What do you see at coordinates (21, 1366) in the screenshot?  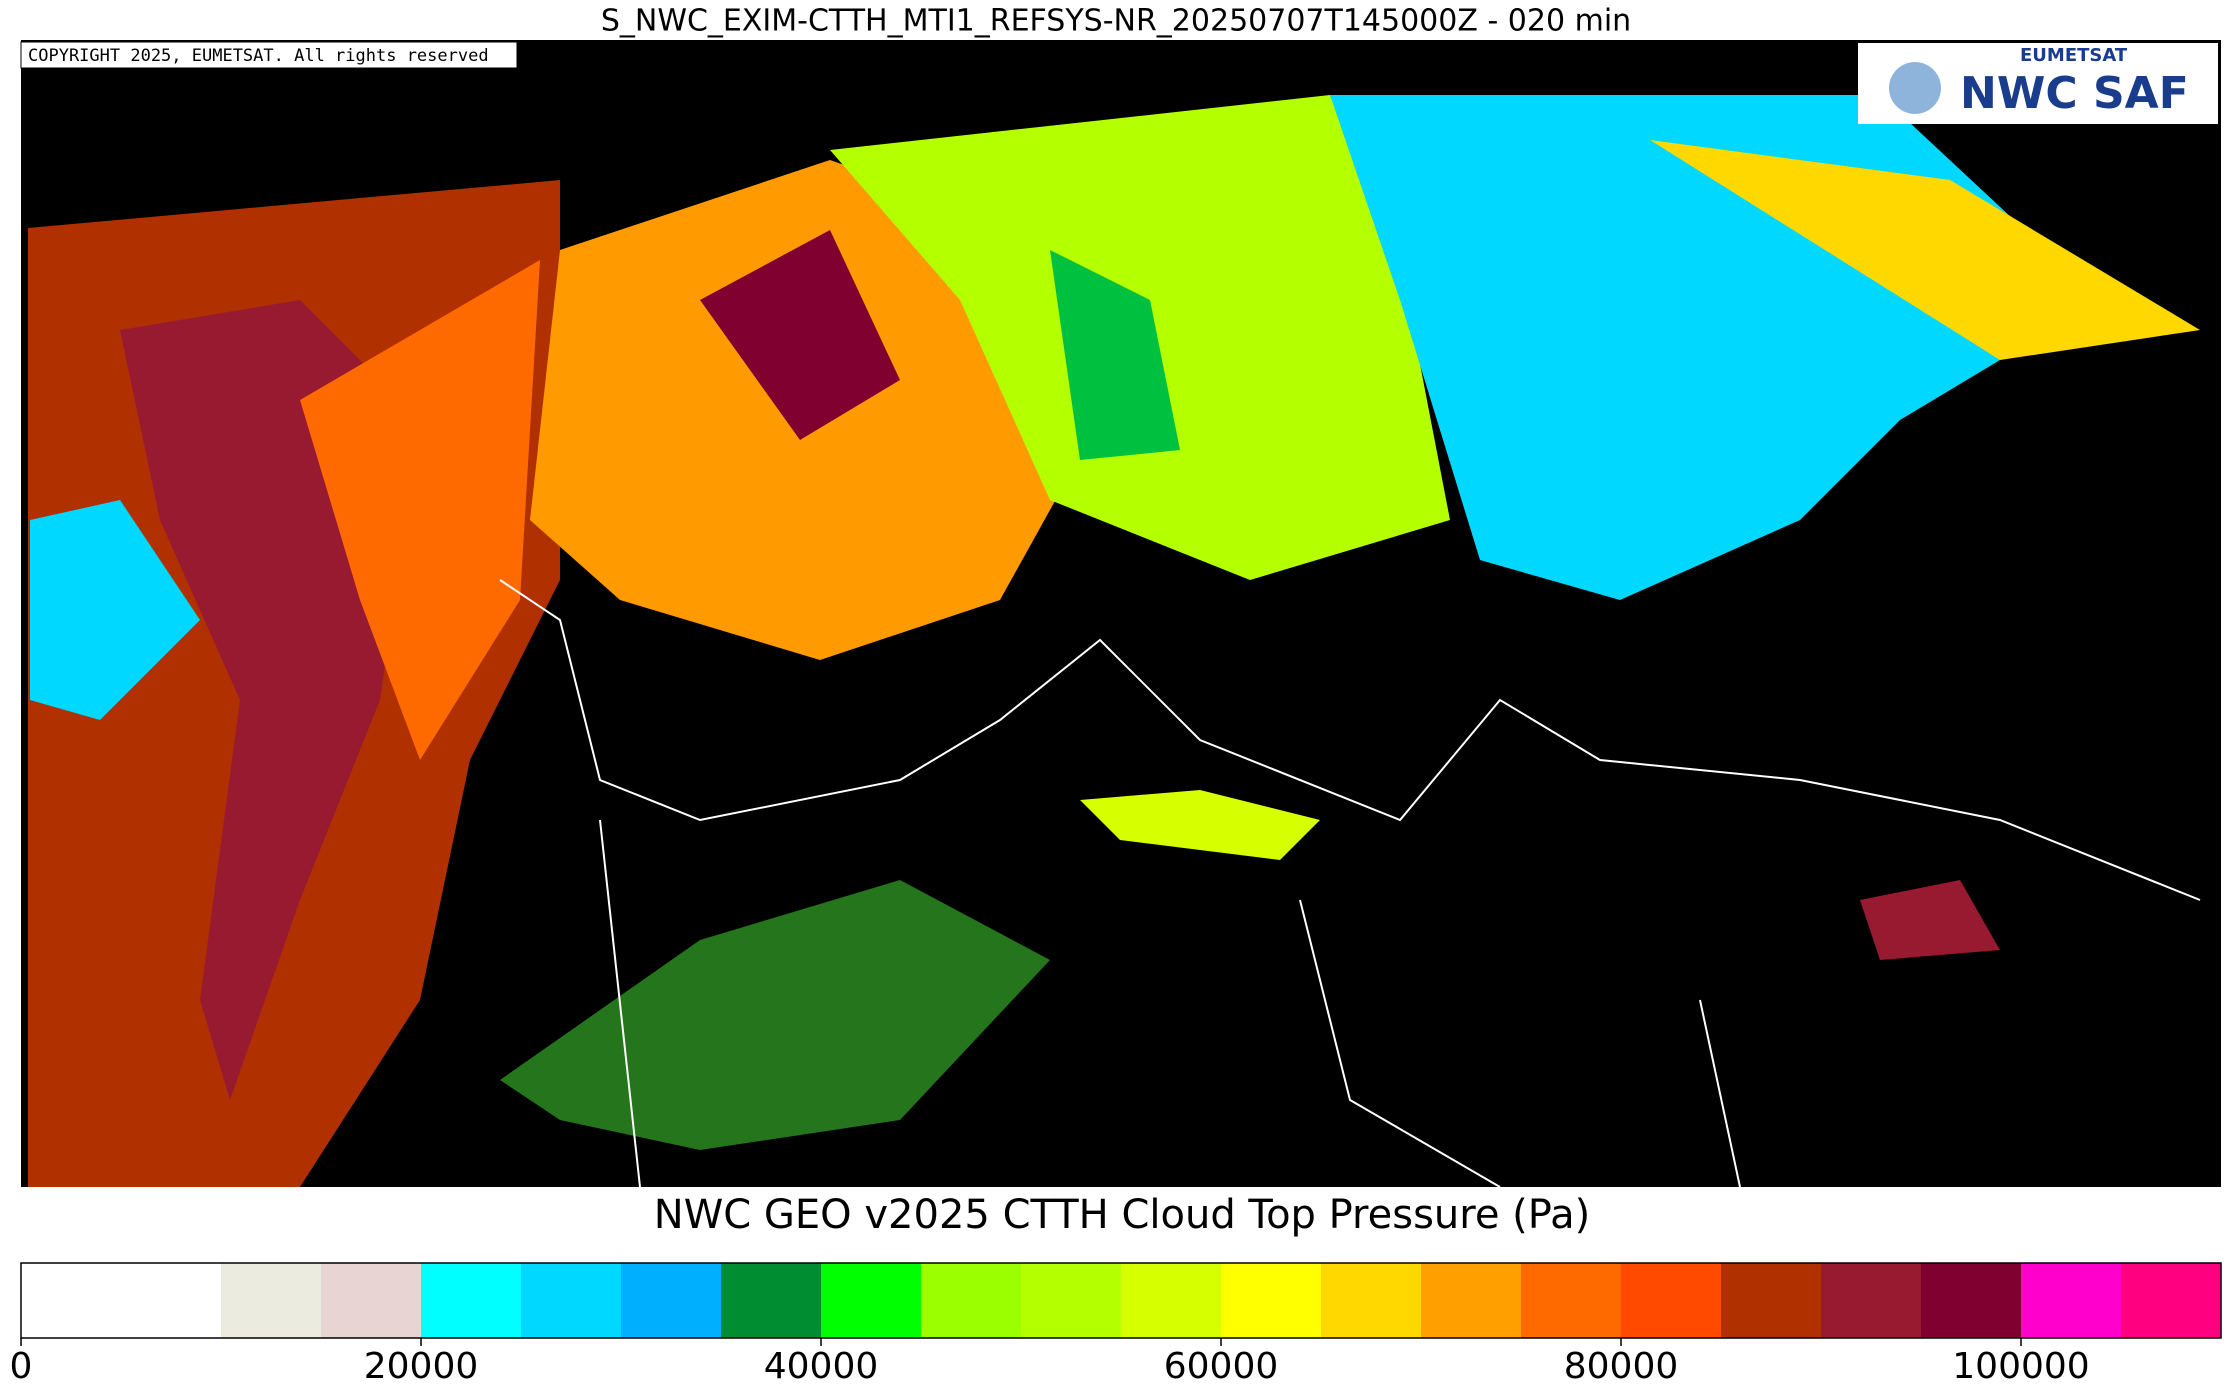 I see `tick-label: 0` at bounding box center [21, 1366].